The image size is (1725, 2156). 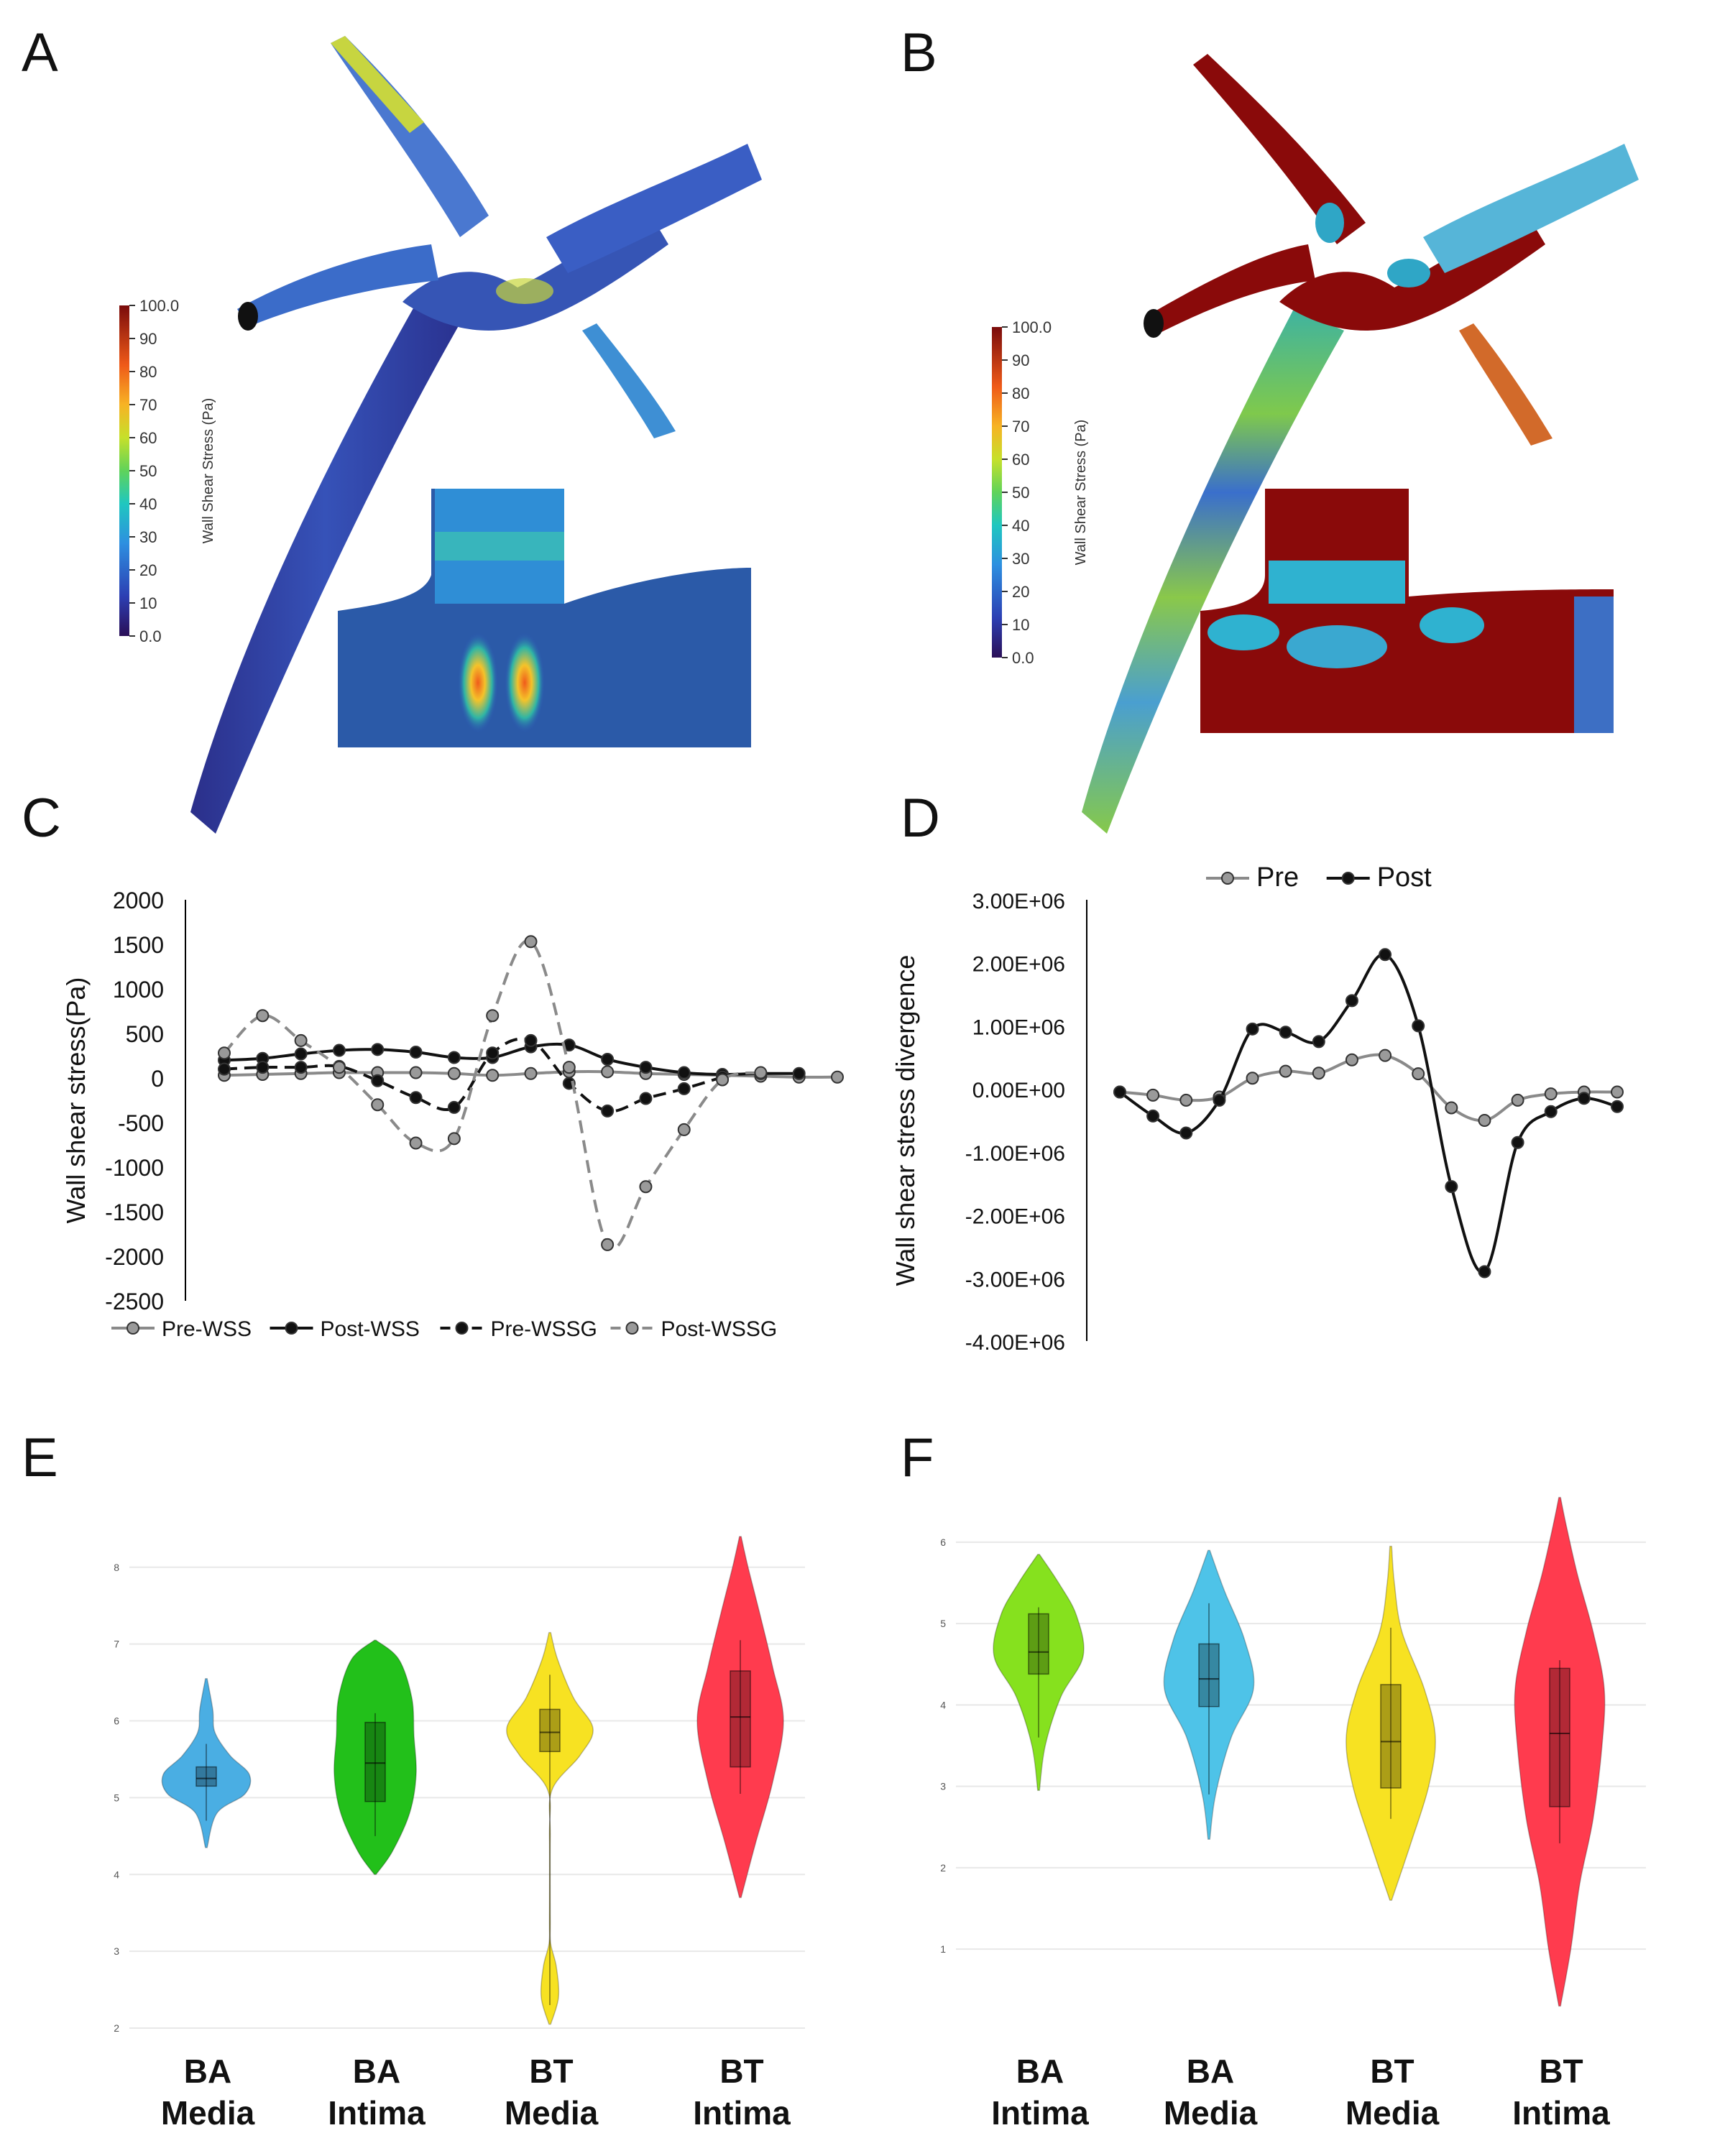 I want to click on y-tick-label: 2.00E+06, so click(x=1018, y=965).